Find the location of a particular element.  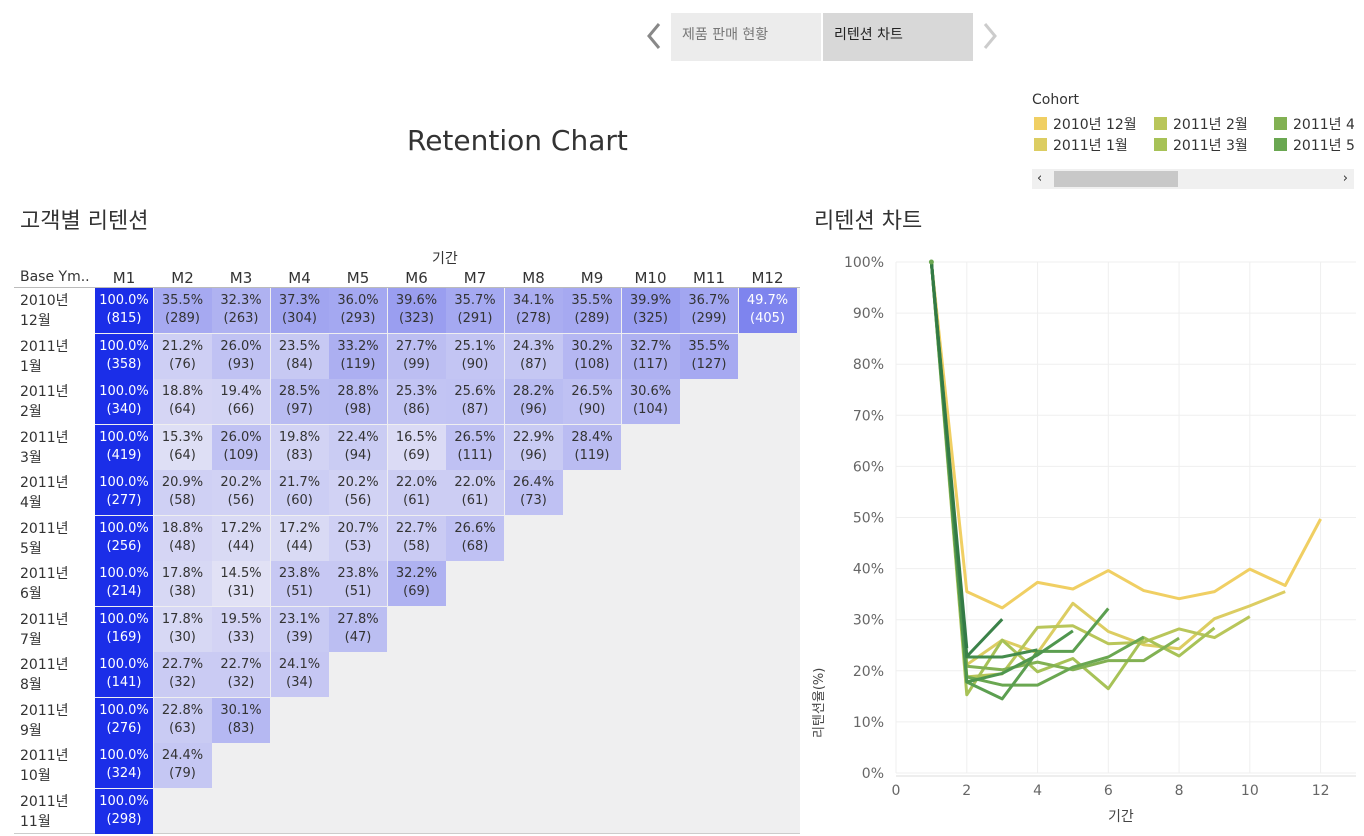

heatmap-cell: 100.0% (256) is located at coordinates (124, 538).